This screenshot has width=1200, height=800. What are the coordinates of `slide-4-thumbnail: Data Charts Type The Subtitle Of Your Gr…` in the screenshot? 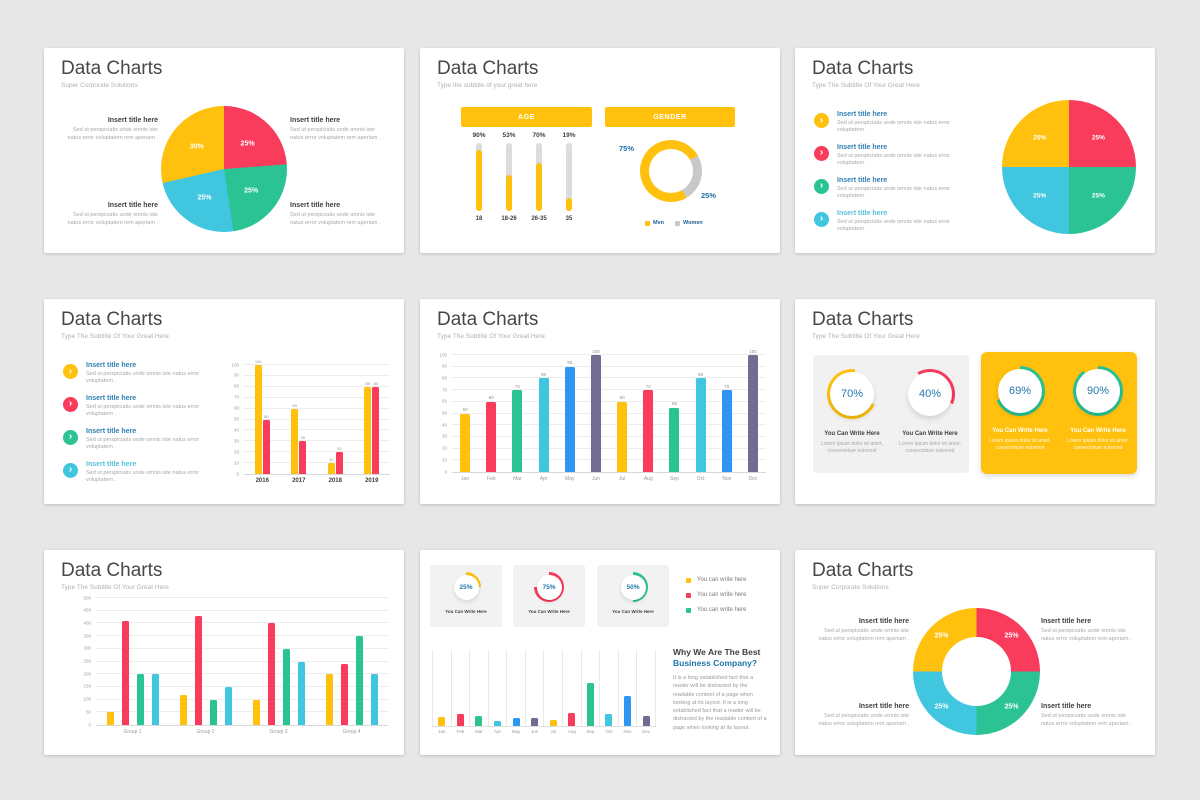 It's located at (224, 401).